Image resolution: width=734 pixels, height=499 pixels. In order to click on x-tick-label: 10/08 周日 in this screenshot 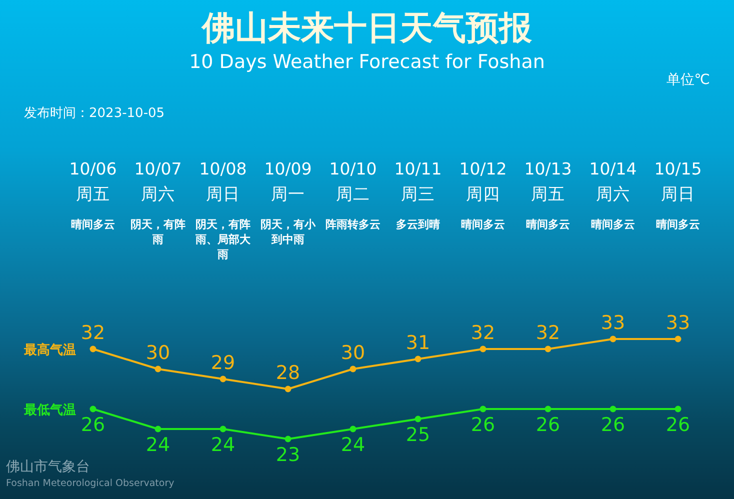, I will do `click(223, 182)`.